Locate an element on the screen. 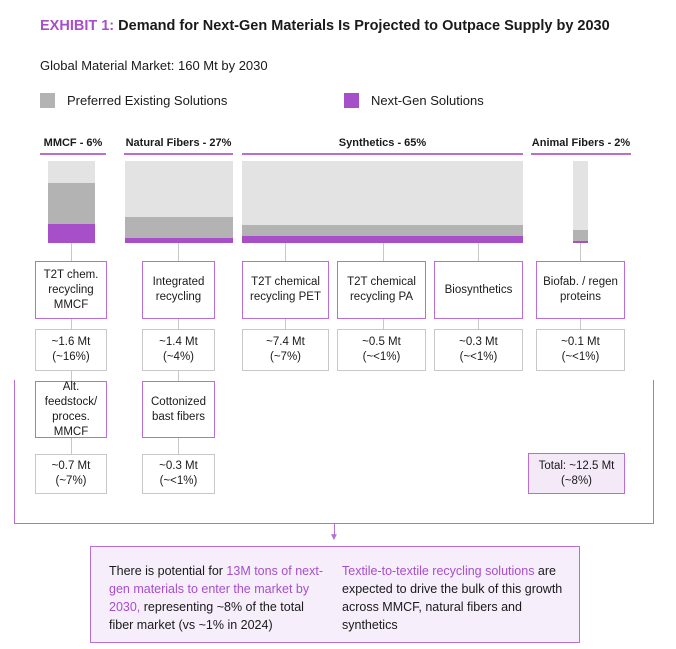  legend-swatch-nextgen is located at coordinates (351, 100).